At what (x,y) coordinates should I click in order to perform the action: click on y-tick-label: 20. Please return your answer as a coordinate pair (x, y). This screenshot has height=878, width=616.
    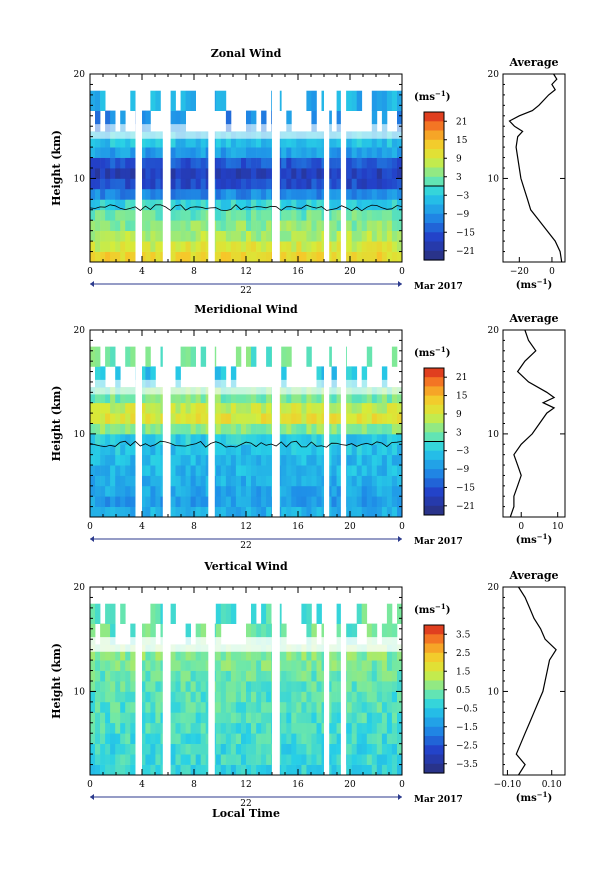
    Looking at the image, I should click on (80, 75).